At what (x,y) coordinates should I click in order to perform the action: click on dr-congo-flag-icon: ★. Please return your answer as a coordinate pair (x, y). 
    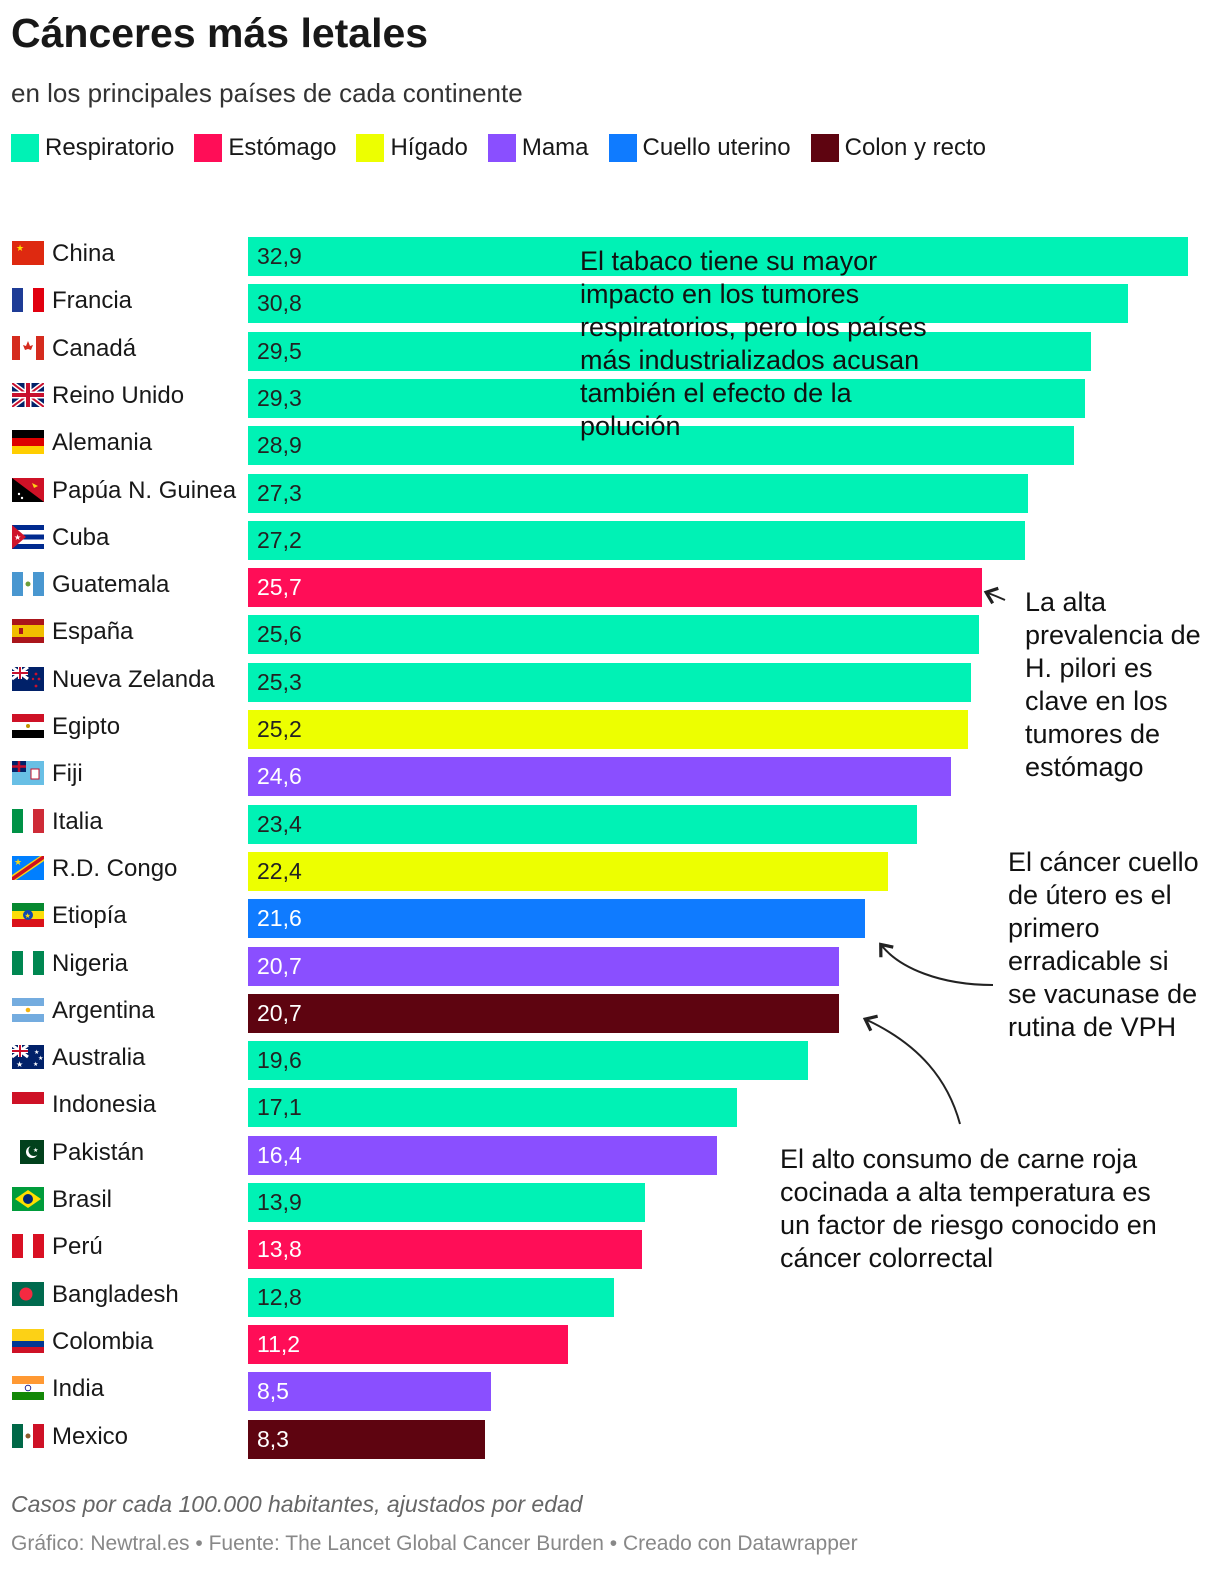
    Looking at the image, I should click on (28, 867).